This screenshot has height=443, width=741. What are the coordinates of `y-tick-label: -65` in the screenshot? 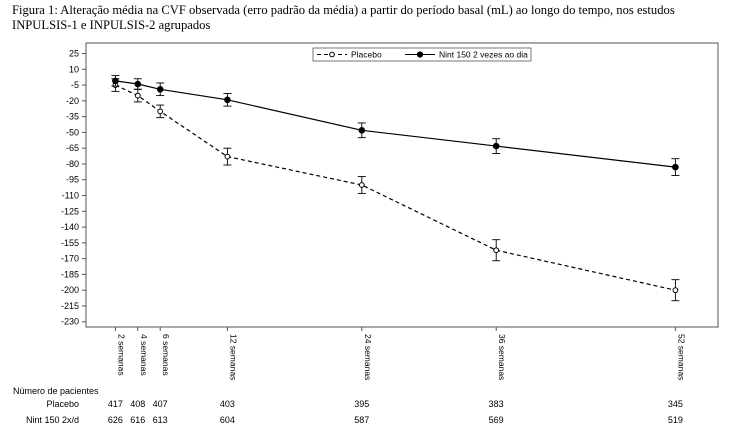 It's located at (72, 148).